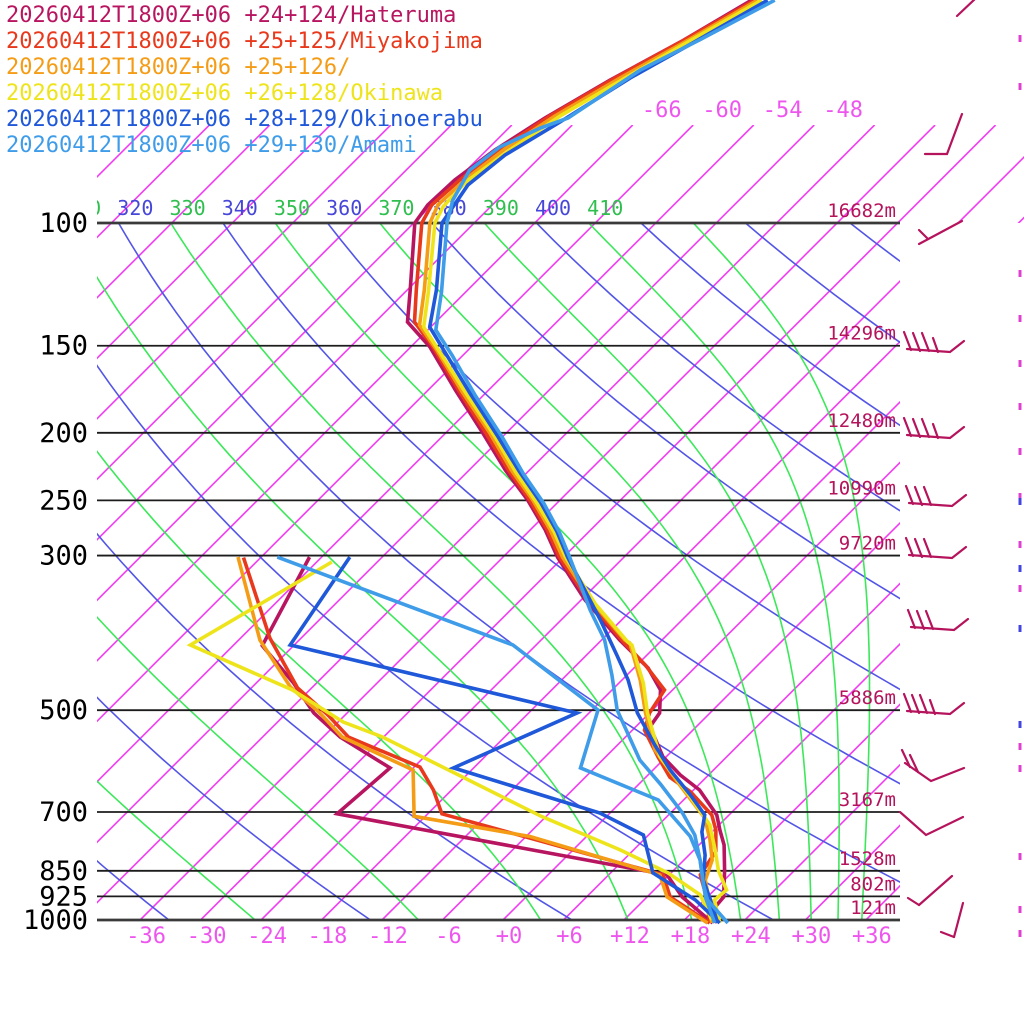  Describe the element at coordinates (553, 208) in the screenshot. I see `theta-tick-label: 400` at that location.